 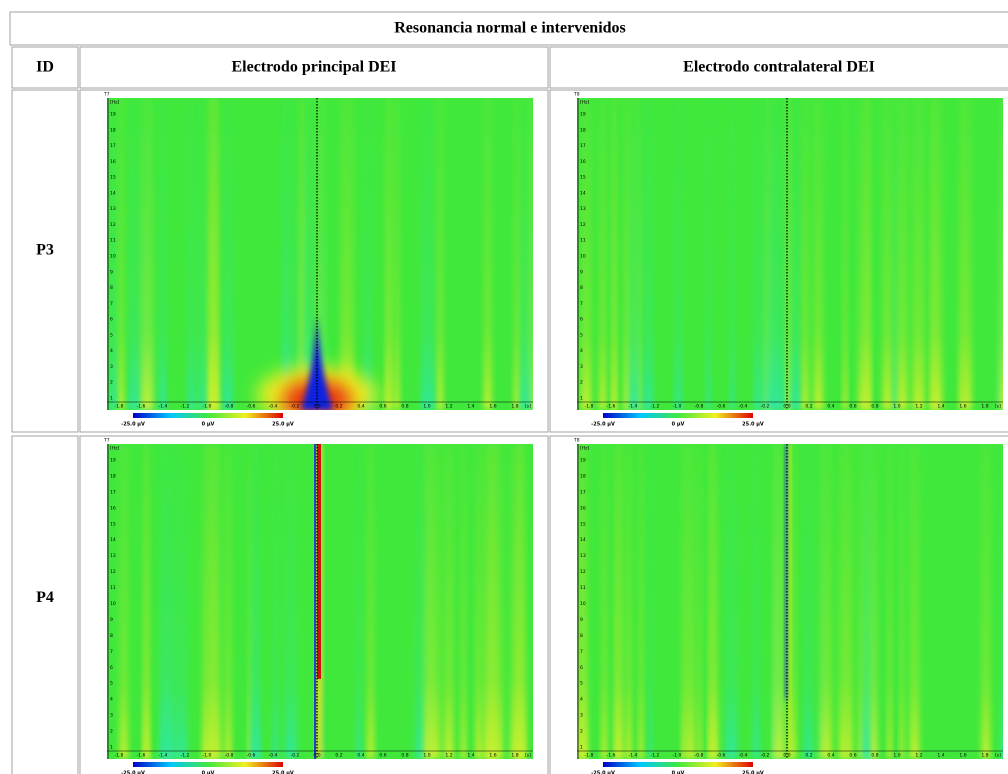 I want to click on y-tick-label: 8, so click(x=581, y=288).